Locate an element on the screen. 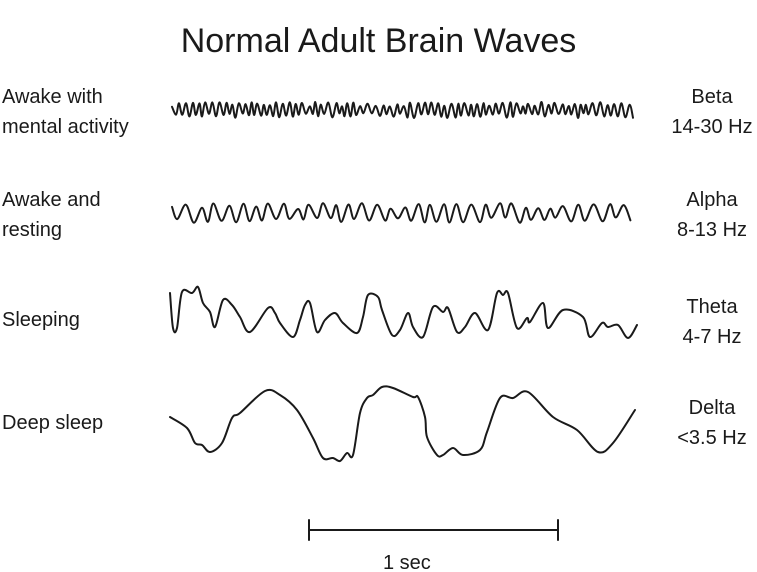 The height and width of the screenshot is (572, 757). diagram-title: Normal Adult Brain Waves is located at coordinates (378, 41).